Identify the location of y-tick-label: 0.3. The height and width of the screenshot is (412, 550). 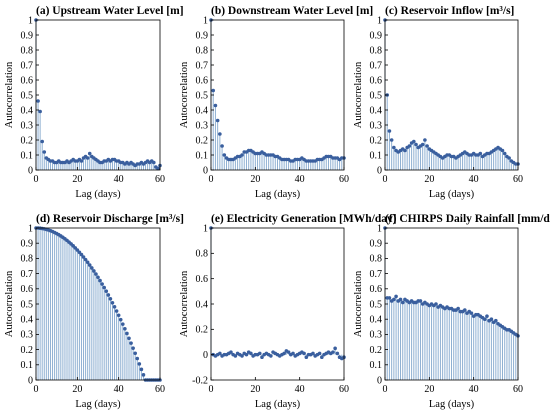
(27, 125).